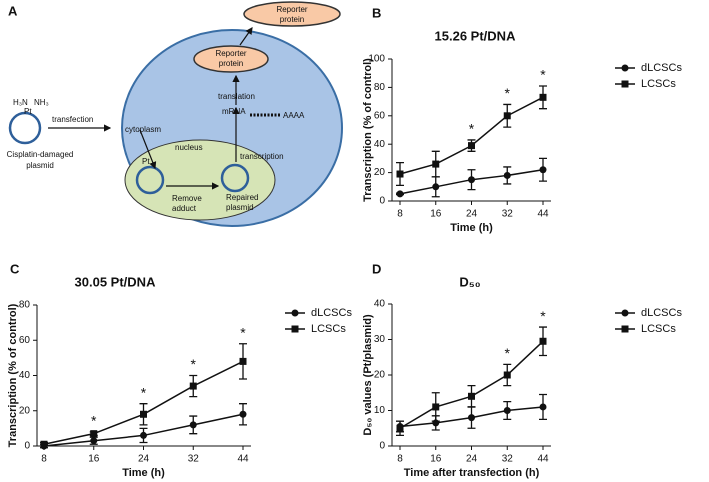  What do you see at coordinates (184, 208) in the screenshot?
I see `label: adduct` at bounding box center [184, 208].